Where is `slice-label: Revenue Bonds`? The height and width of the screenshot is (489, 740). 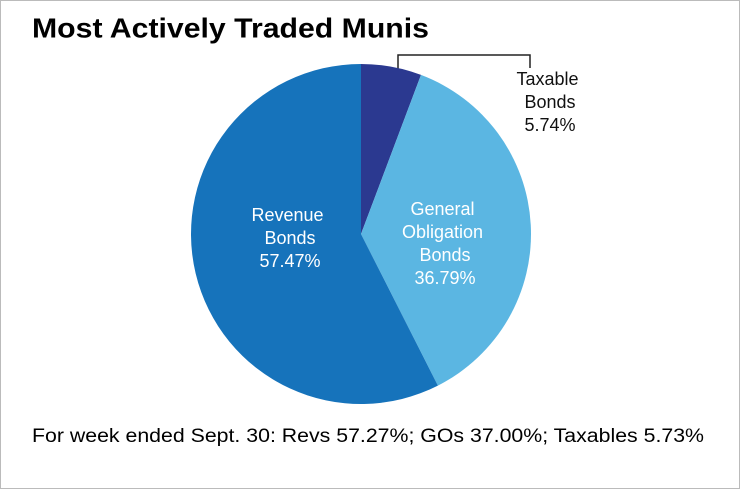
slice-label: Revenue Bonds is located at coordinates (289, 226).